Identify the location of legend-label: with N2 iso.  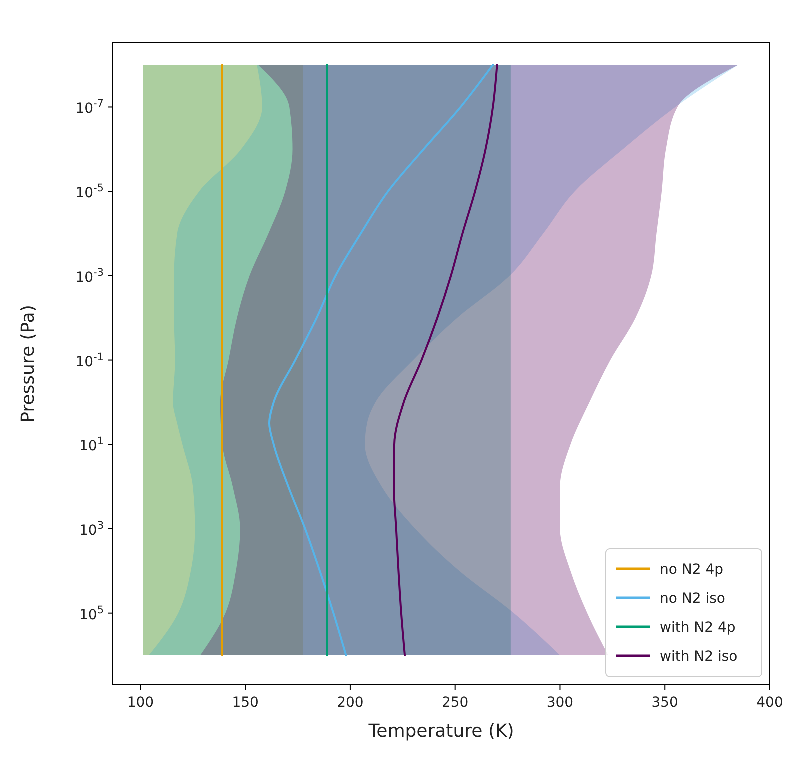
(699, 657).